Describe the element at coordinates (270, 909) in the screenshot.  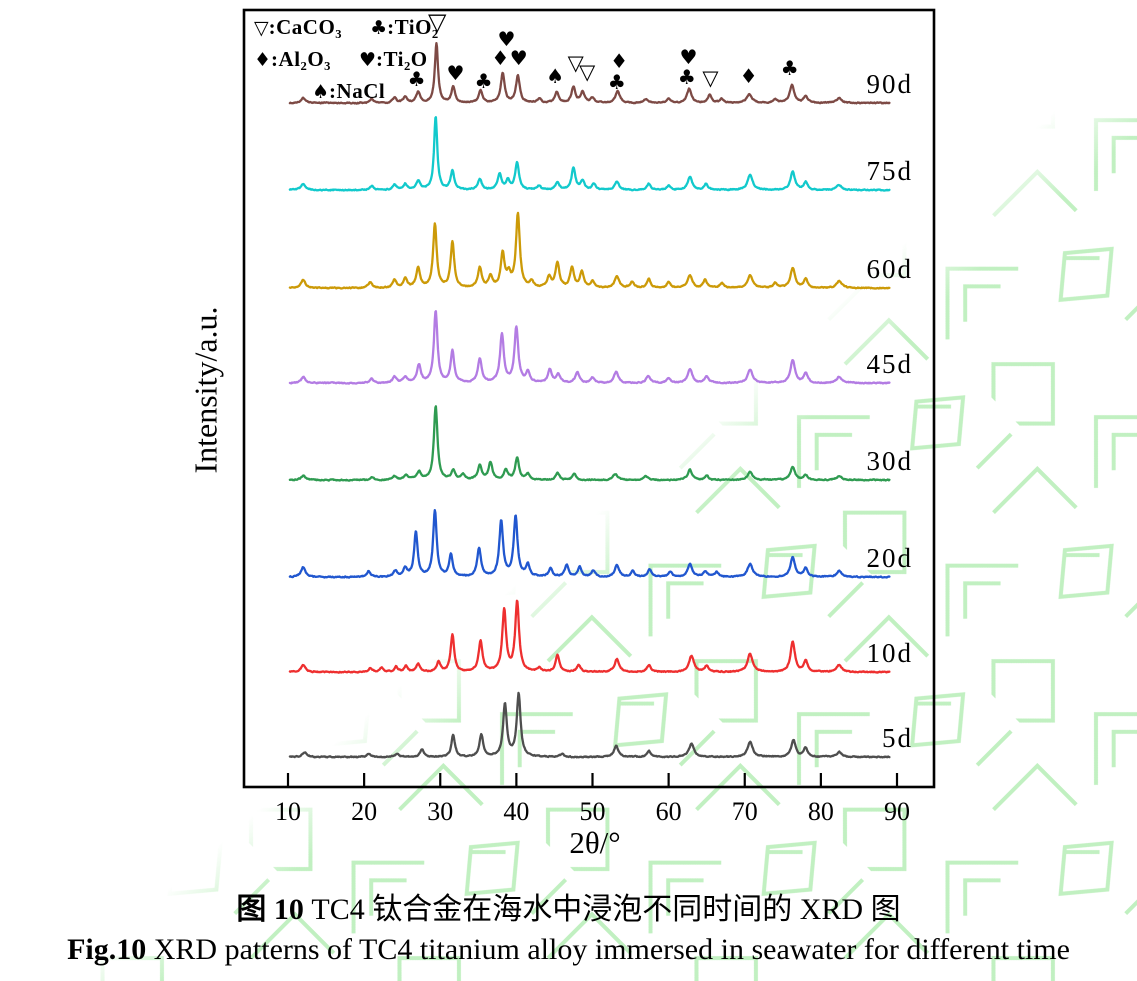
I see `caption-chinese-number: 图 10` at that location.